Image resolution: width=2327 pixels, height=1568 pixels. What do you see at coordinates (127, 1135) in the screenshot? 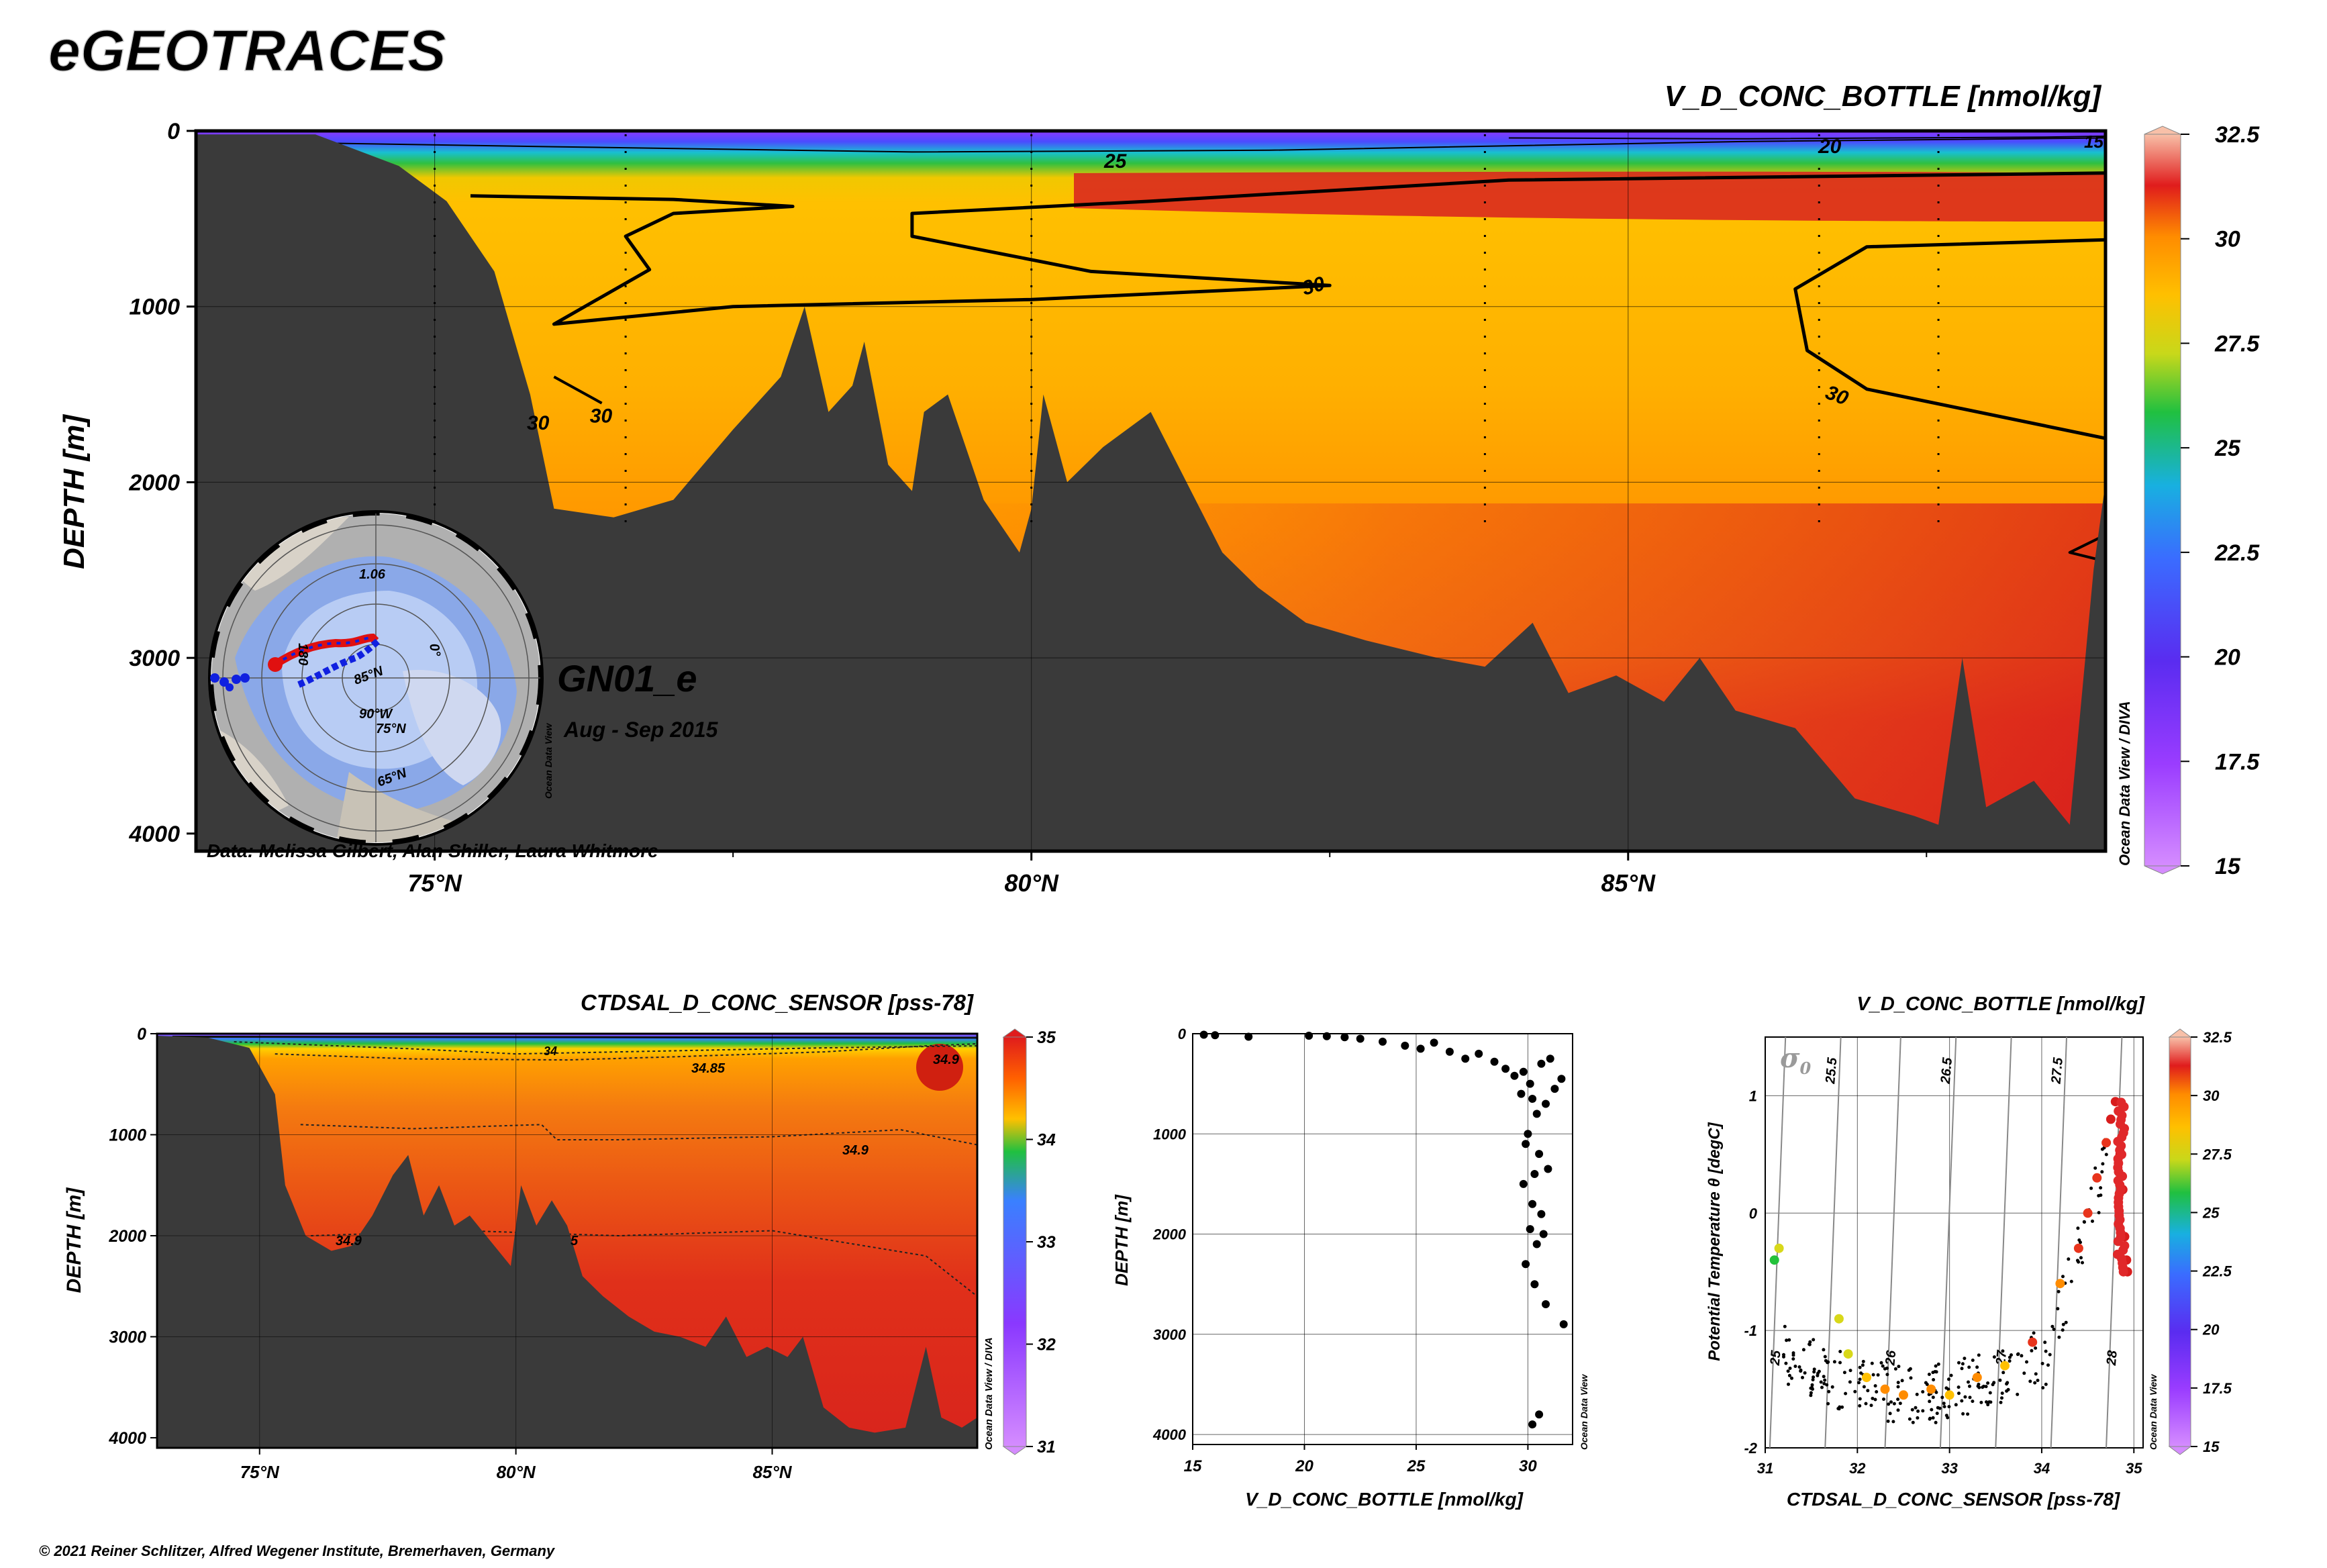
I see `y-tick-label: 1000` at bounding box center [127, 1135].